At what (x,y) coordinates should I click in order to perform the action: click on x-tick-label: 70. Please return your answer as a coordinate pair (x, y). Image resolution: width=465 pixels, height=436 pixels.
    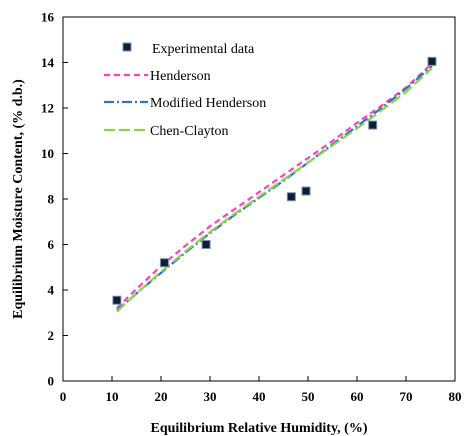
    Looking at the image, I should click on (406, 396).